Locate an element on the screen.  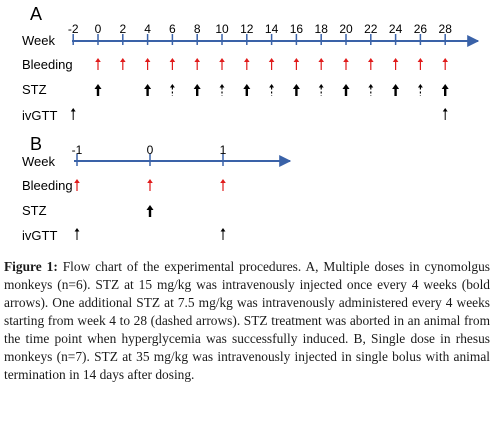
panel-a-tick-label: 12 is located at coordinates (247, 29).